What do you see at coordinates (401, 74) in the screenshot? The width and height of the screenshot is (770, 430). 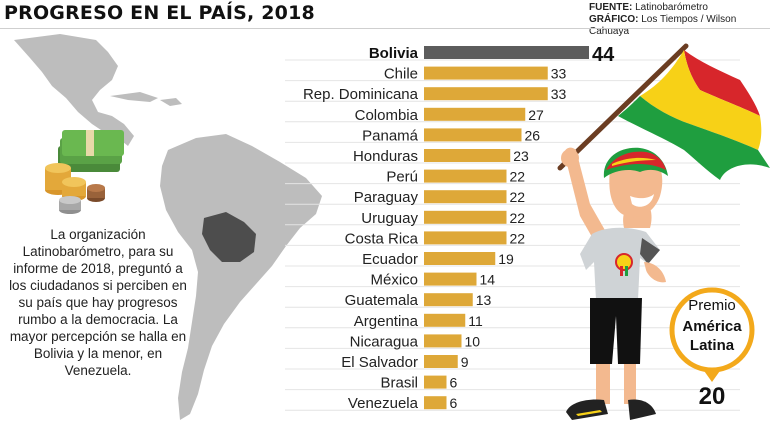 I see `category-label: Chile` at bounding box center [401, 74].